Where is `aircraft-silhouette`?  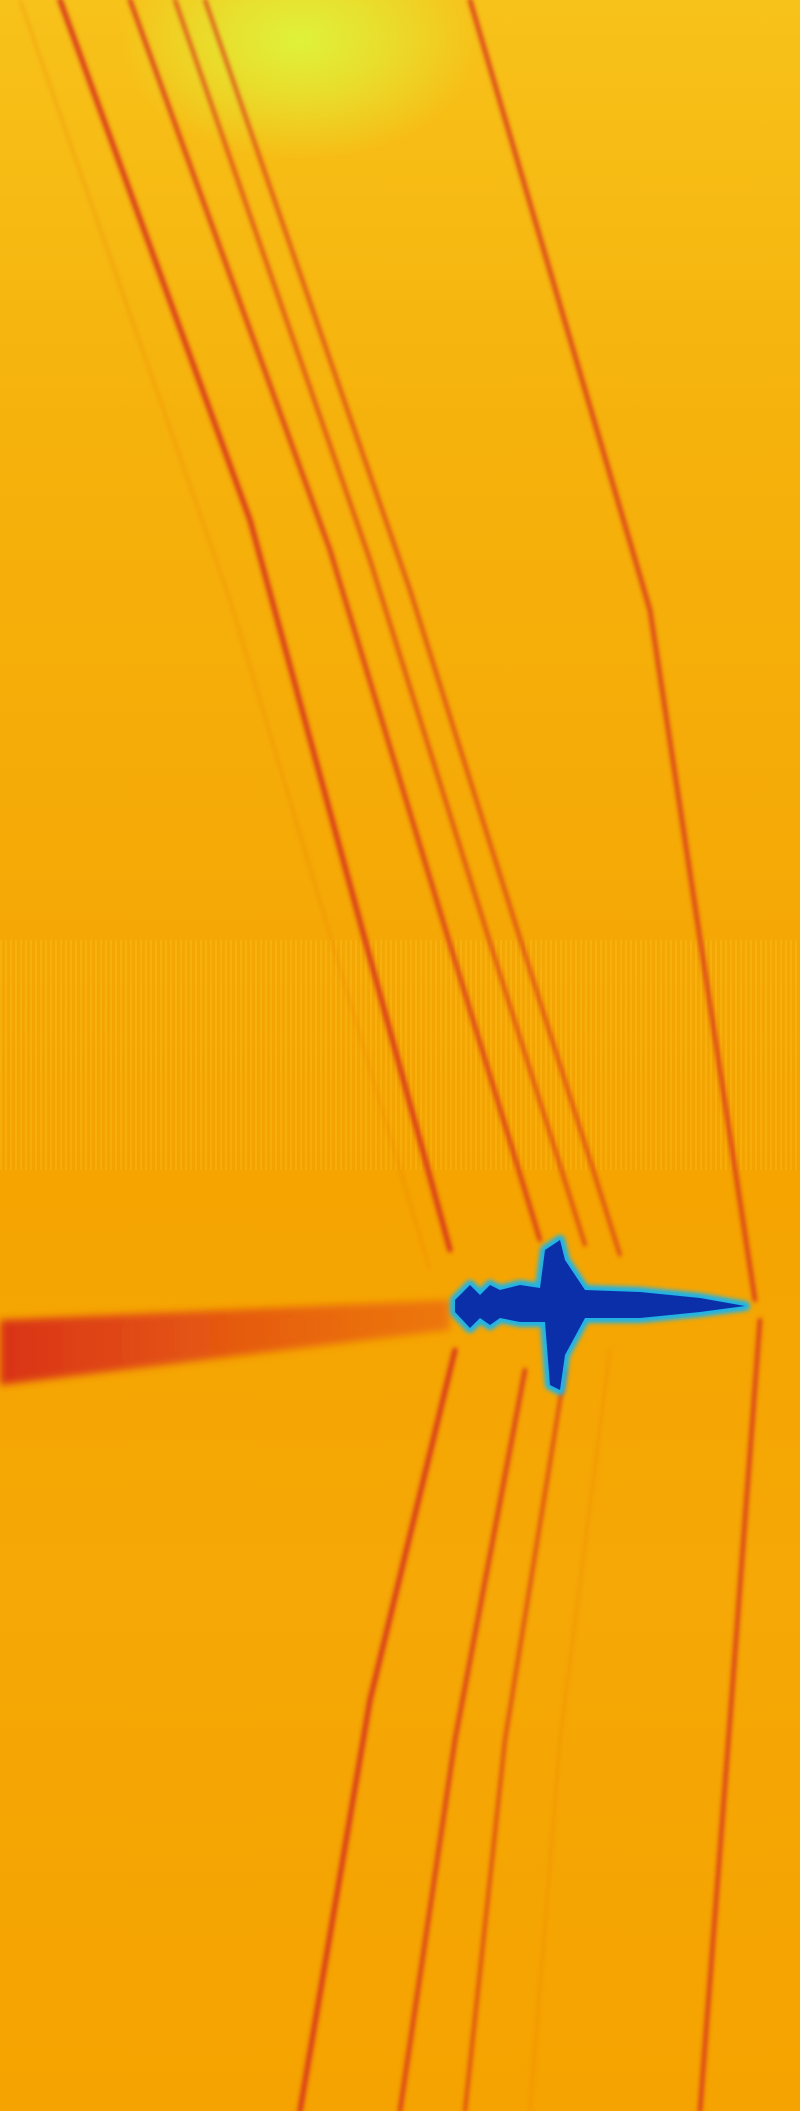 aircraft-silhouette is located at coordinates (600, 1315).